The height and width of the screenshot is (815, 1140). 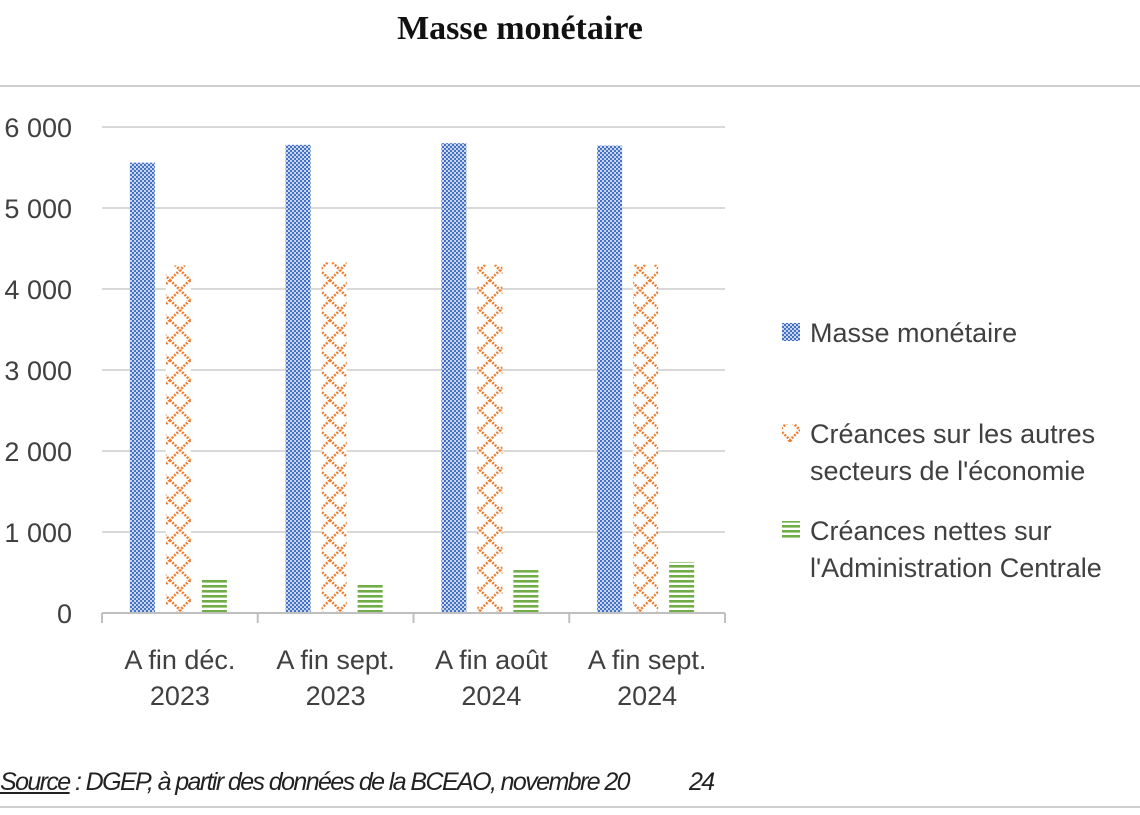 I want to click on x-tick-label: A fin sept. 2024, so click(x=647, y=678).